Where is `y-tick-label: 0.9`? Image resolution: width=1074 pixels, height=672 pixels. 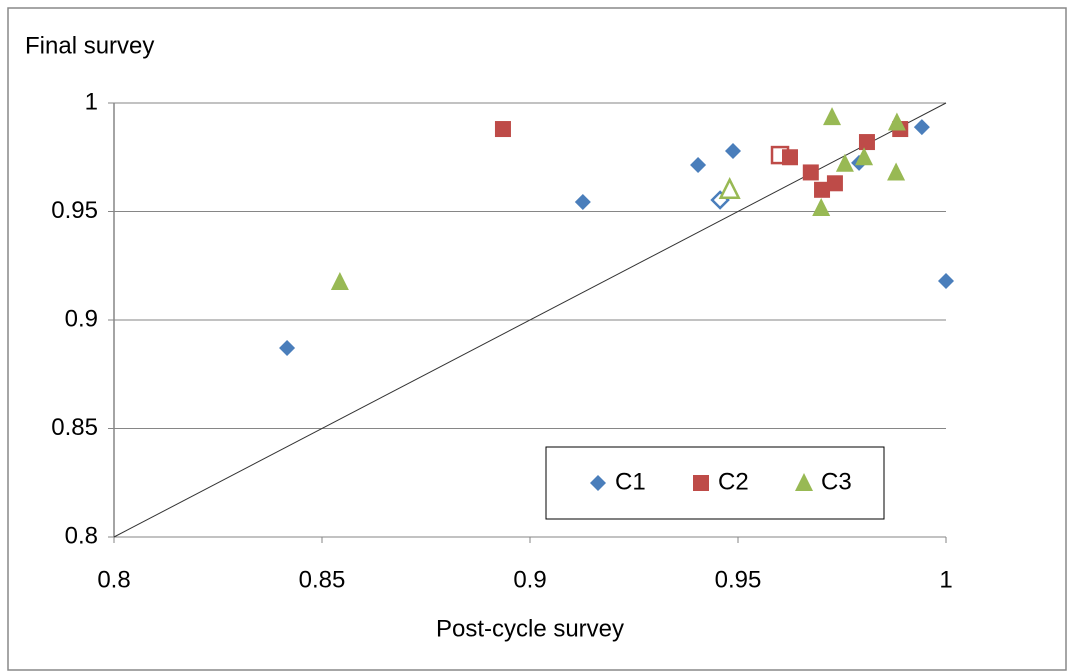
y-tick-label: 0.9 is located at coordinates (81, 318).